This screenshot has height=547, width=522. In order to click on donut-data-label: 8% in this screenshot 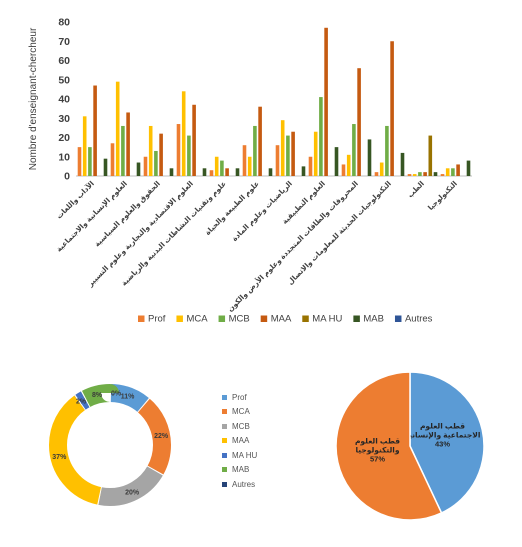, I will do `click(97, 395)`.